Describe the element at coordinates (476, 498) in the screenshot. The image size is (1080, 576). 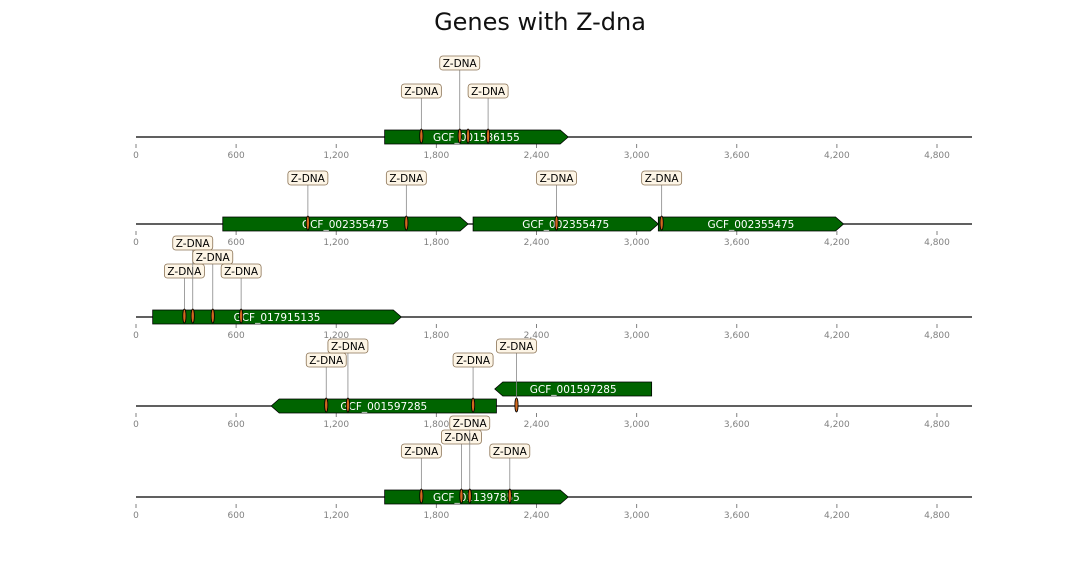
I see `gene-label: GCF_011397855` at that location.